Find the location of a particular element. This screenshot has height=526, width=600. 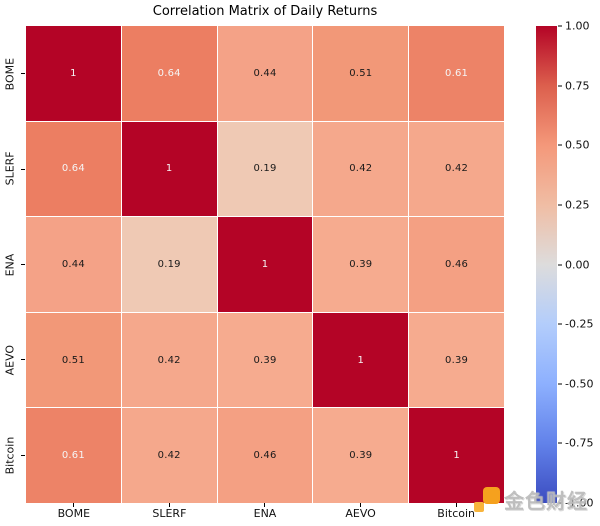

heatmap-cell-AEVO-Bitcoin: 0.39 is located at coordinates (456, 360).